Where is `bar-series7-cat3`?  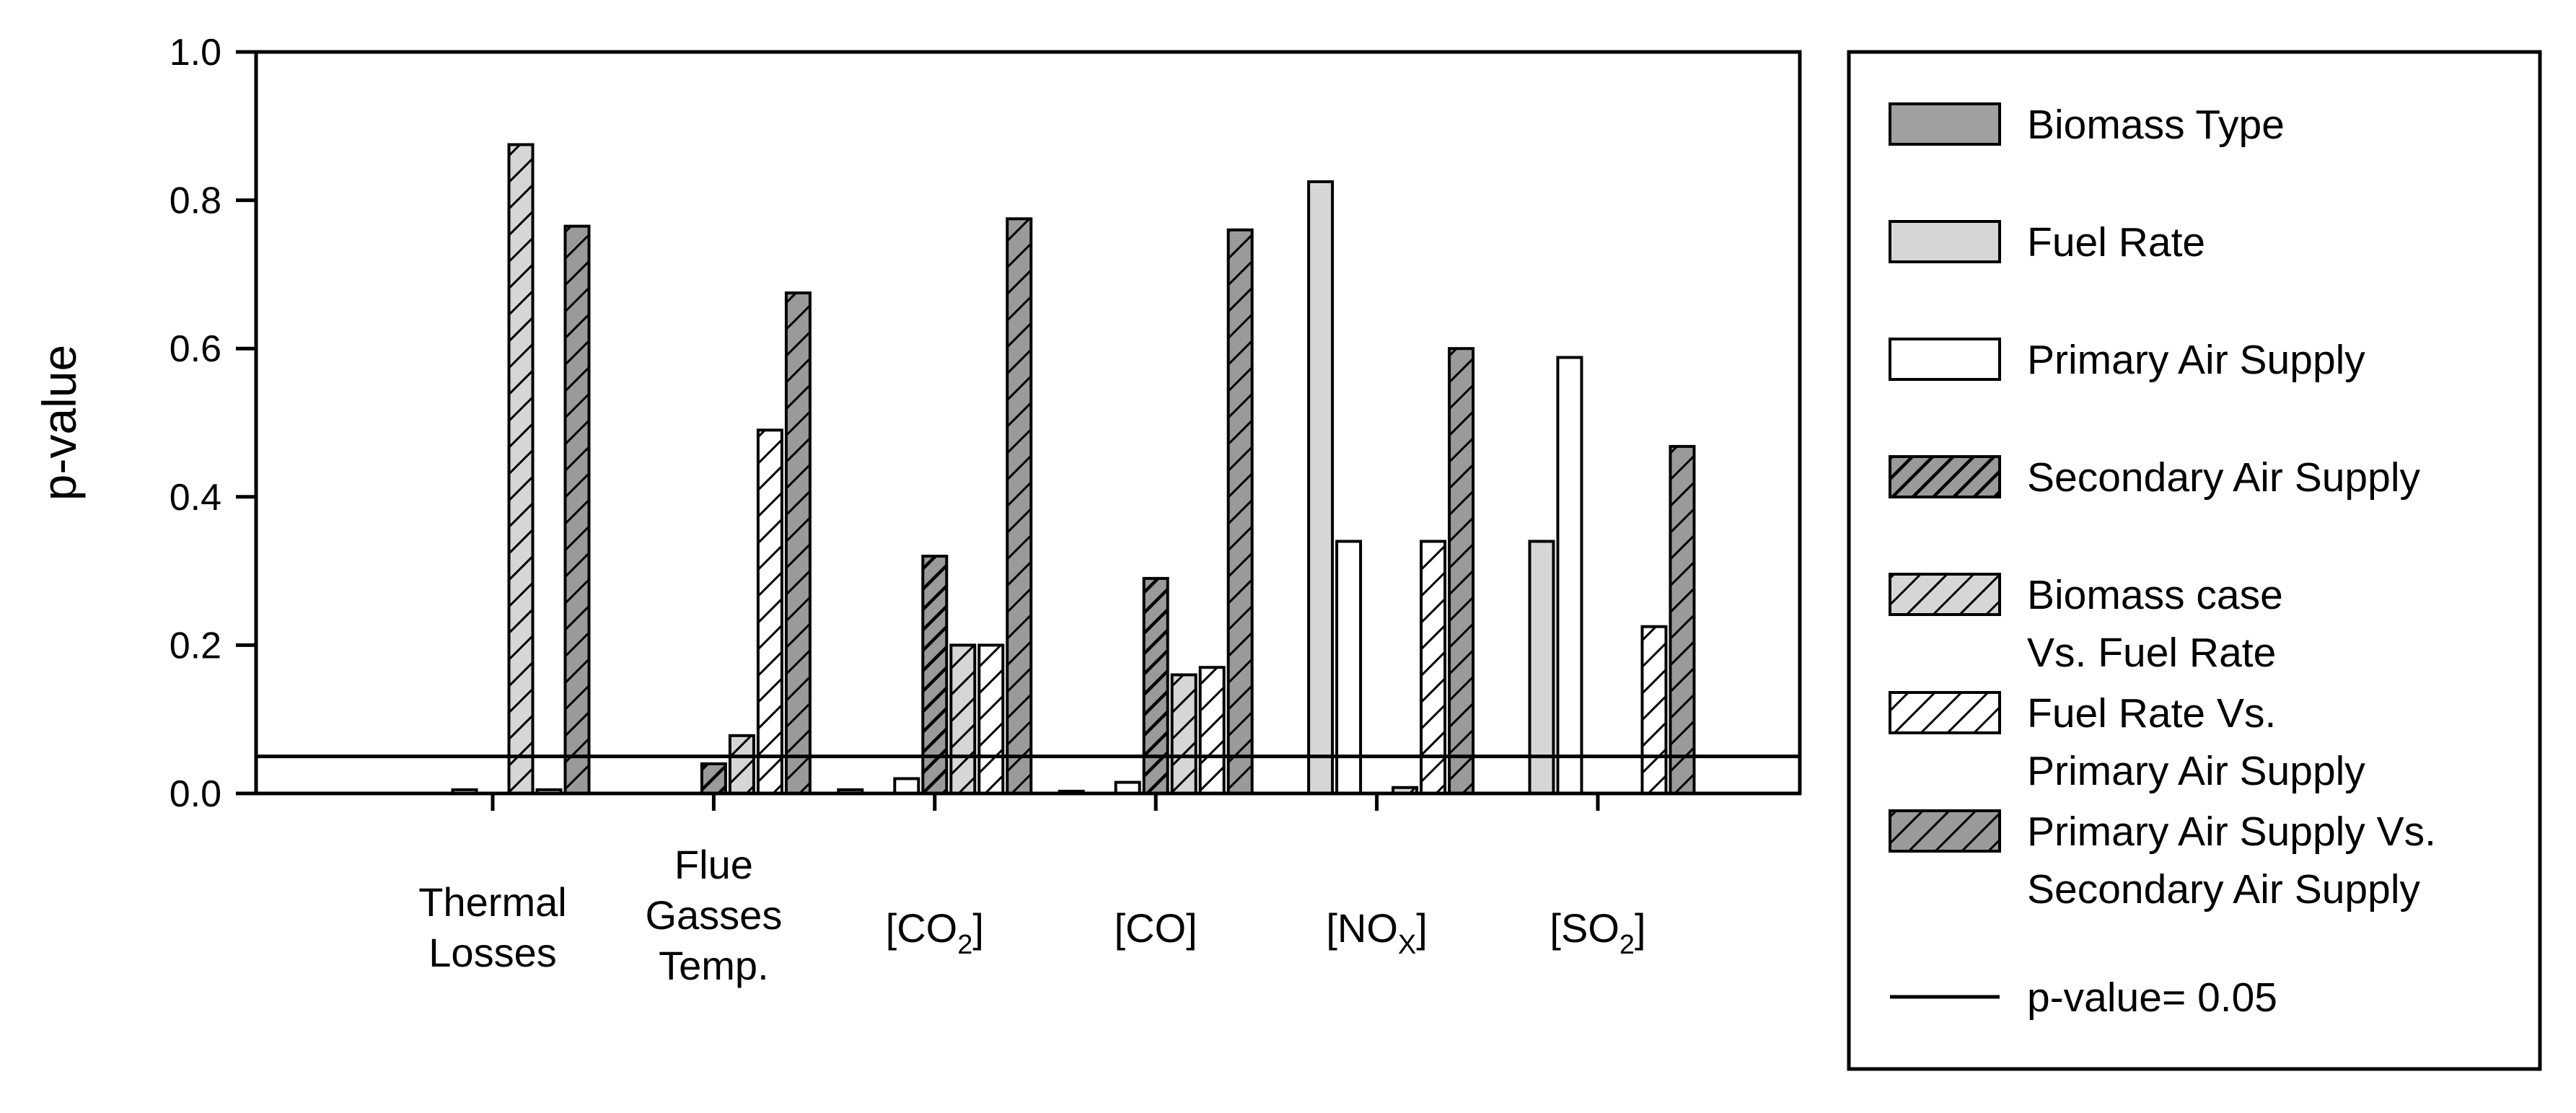
bar-series7-cat3 is located at coordinates (1019, 506).